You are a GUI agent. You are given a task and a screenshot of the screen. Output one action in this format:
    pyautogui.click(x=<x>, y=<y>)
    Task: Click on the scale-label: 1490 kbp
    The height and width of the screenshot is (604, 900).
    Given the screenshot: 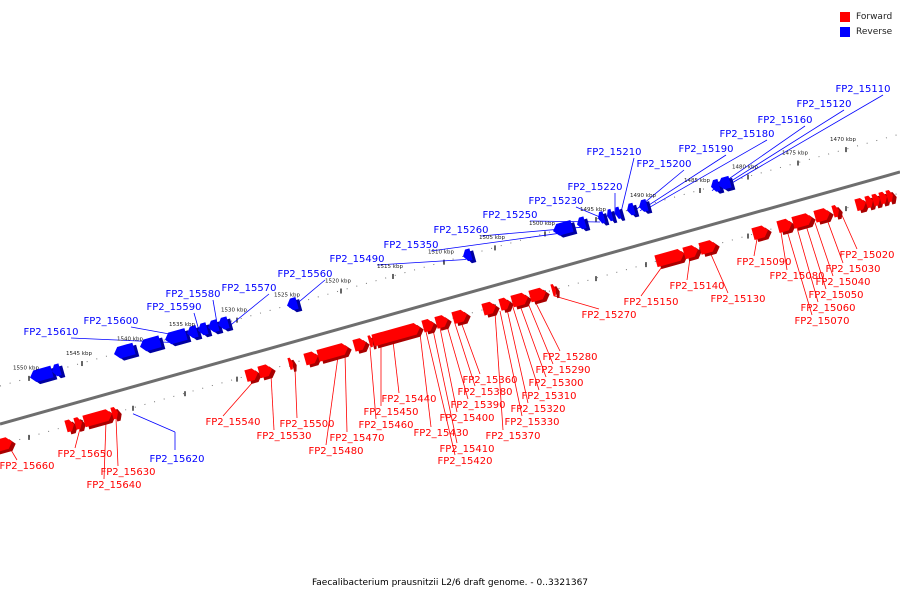 What is the action you would take?
    pyautogui.click(x=643, y=196)
    